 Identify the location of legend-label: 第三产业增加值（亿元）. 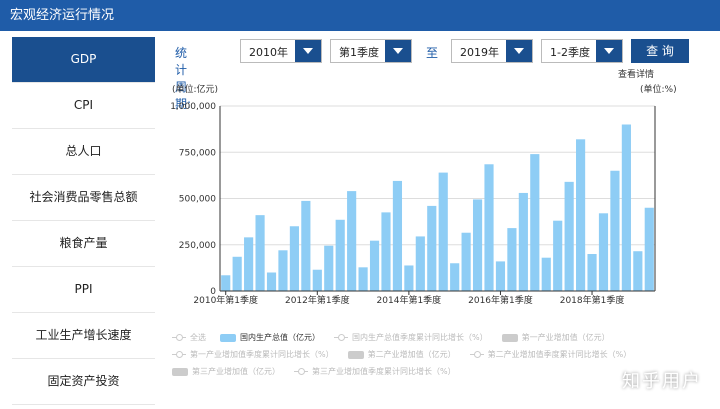
(236, 371).